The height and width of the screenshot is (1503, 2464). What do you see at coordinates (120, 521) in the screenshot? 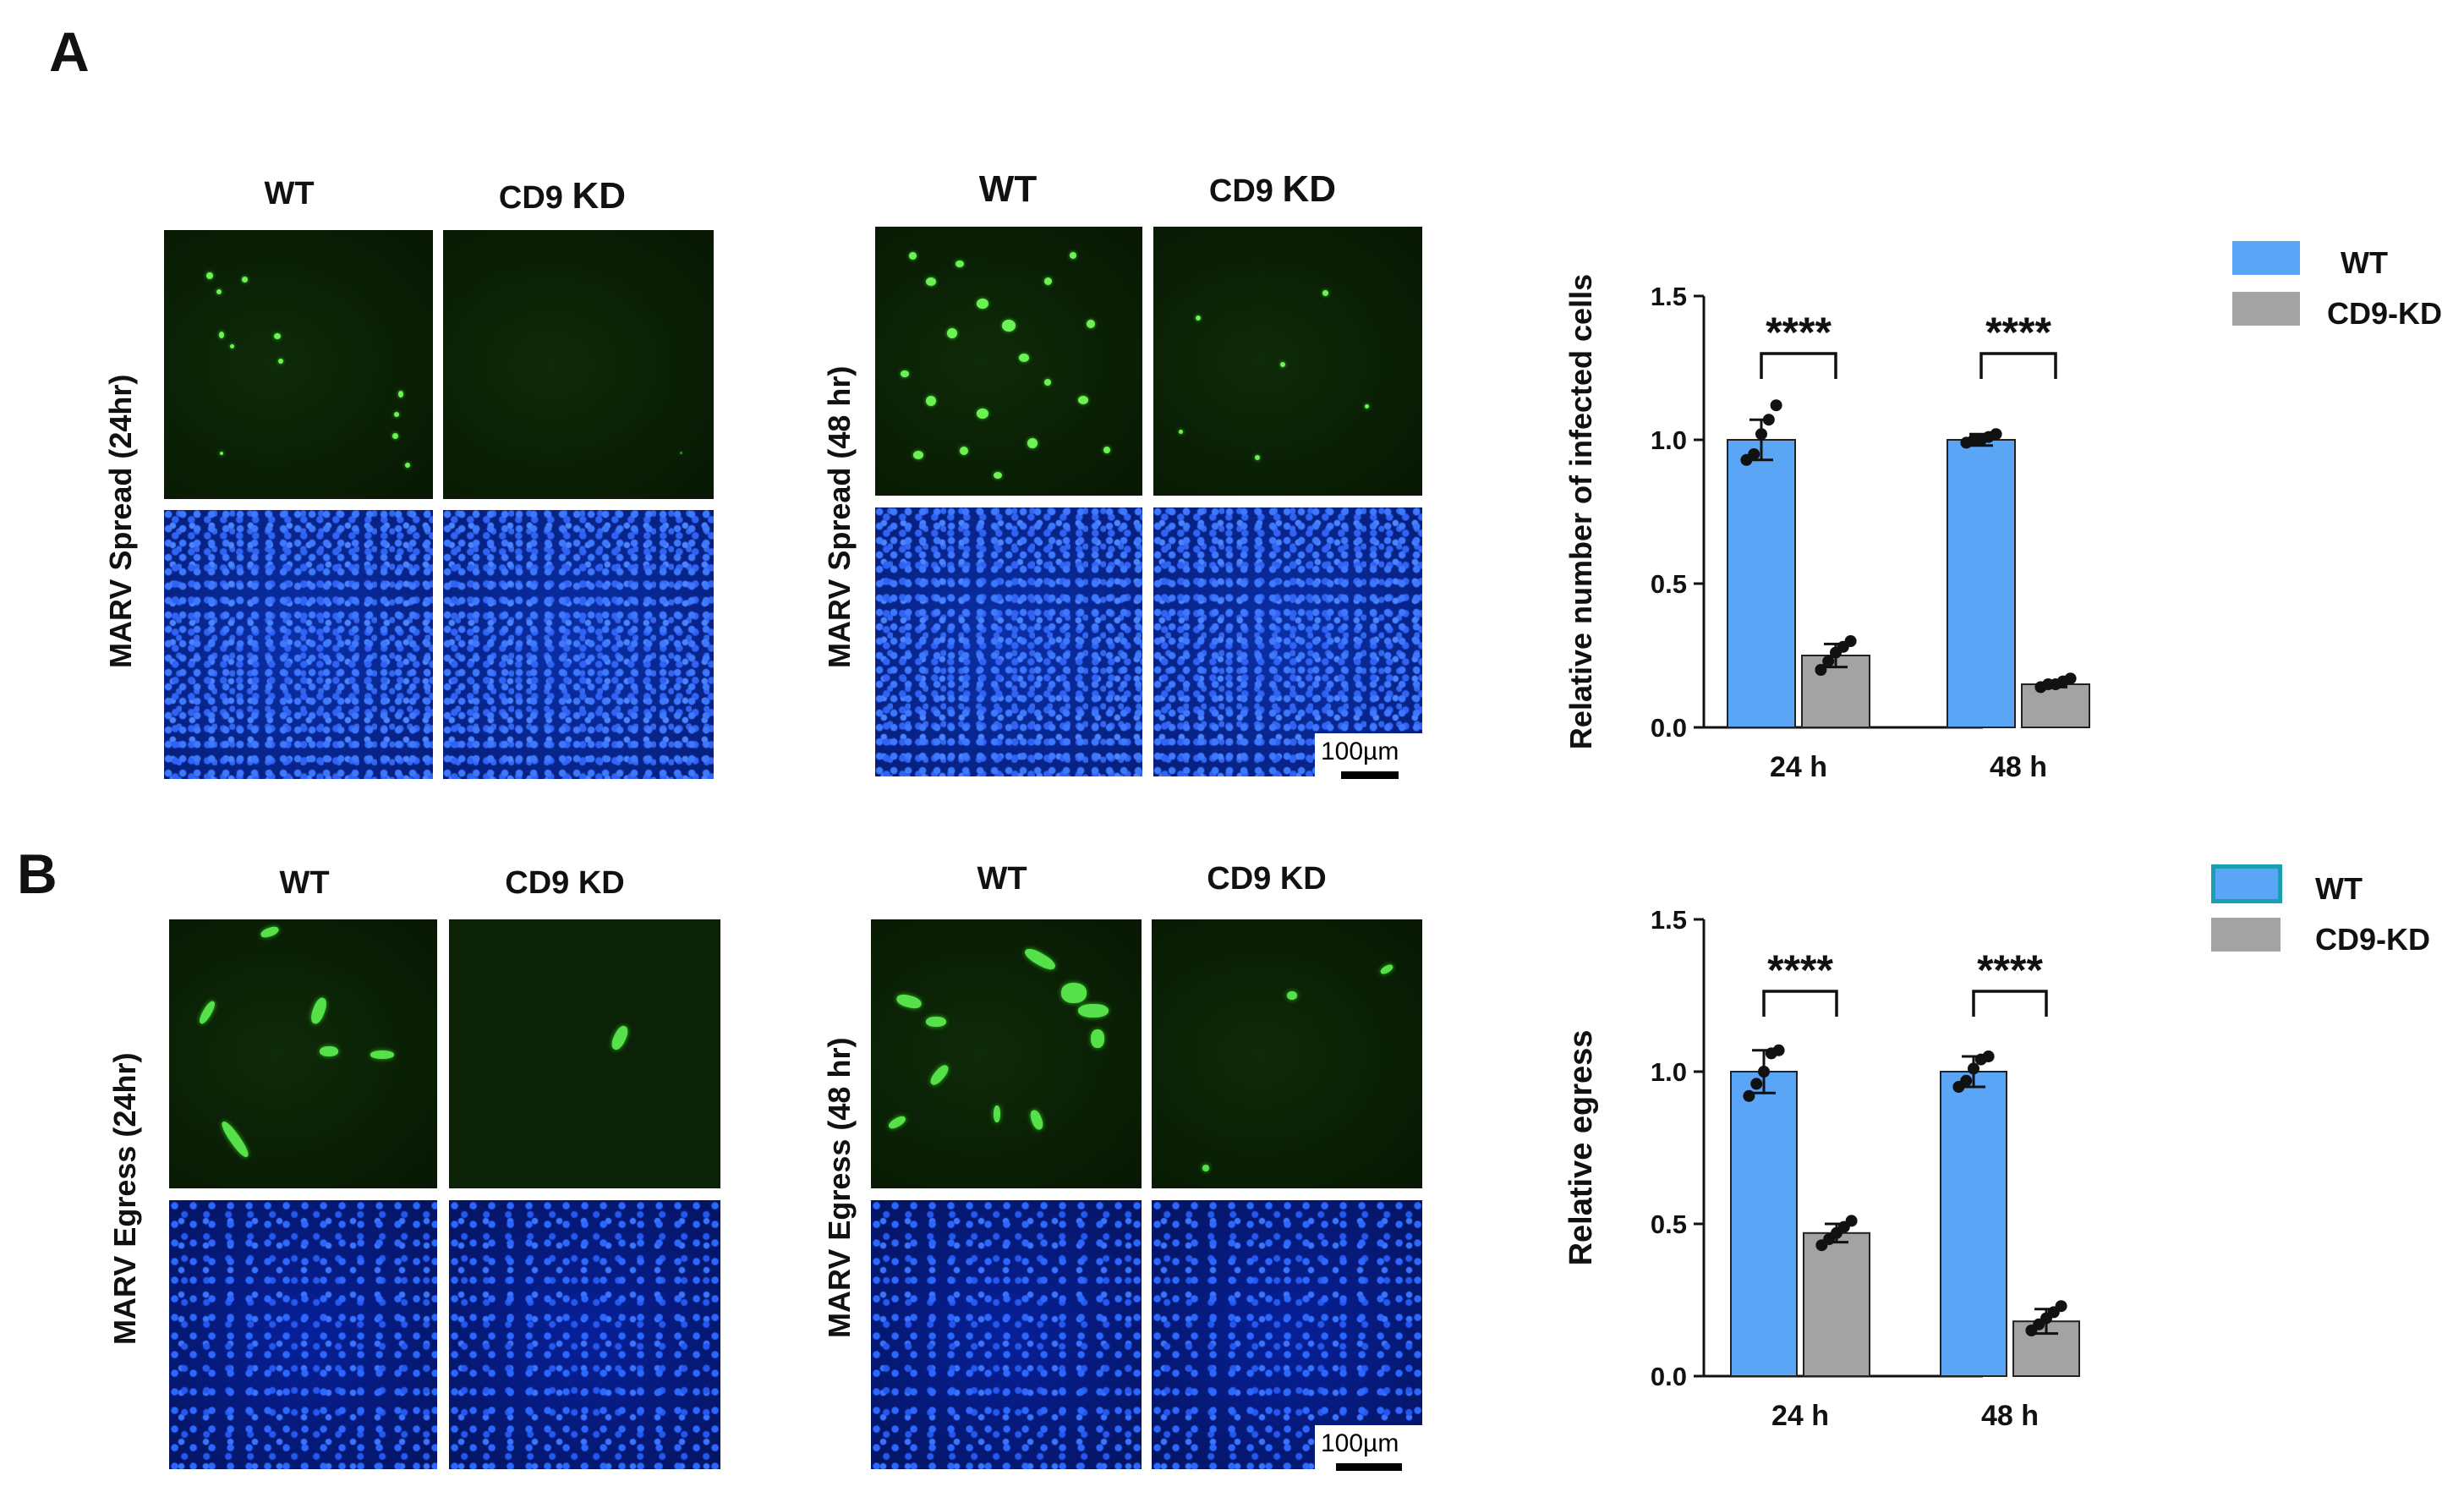
I see `row-label-marv-spread-24: MARV Spread (24hr)` at bounding box center [120, 521].